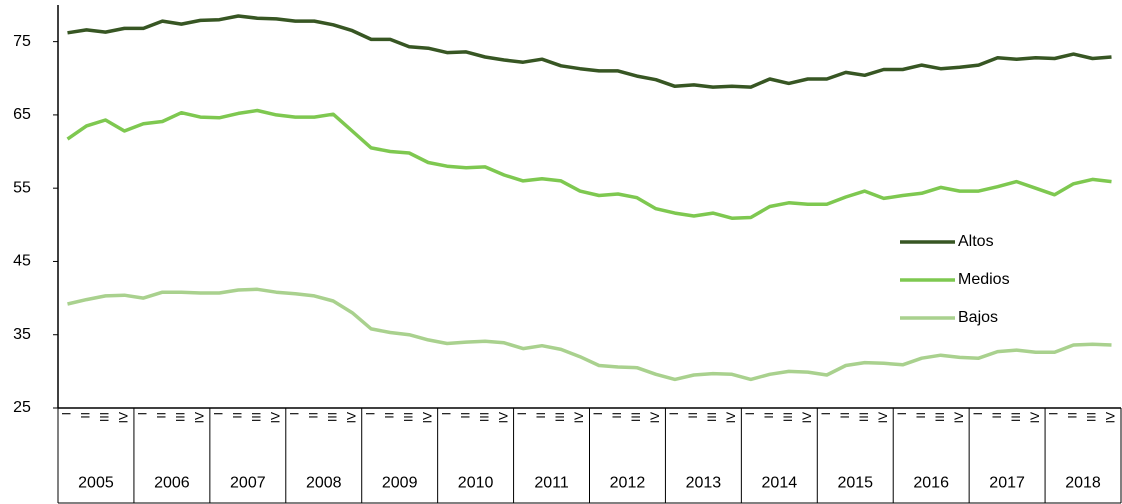  What do you see at coordinates (96, 483) in the screenshot?
I see `year-label: 2005` at bounding box center [96, 483].